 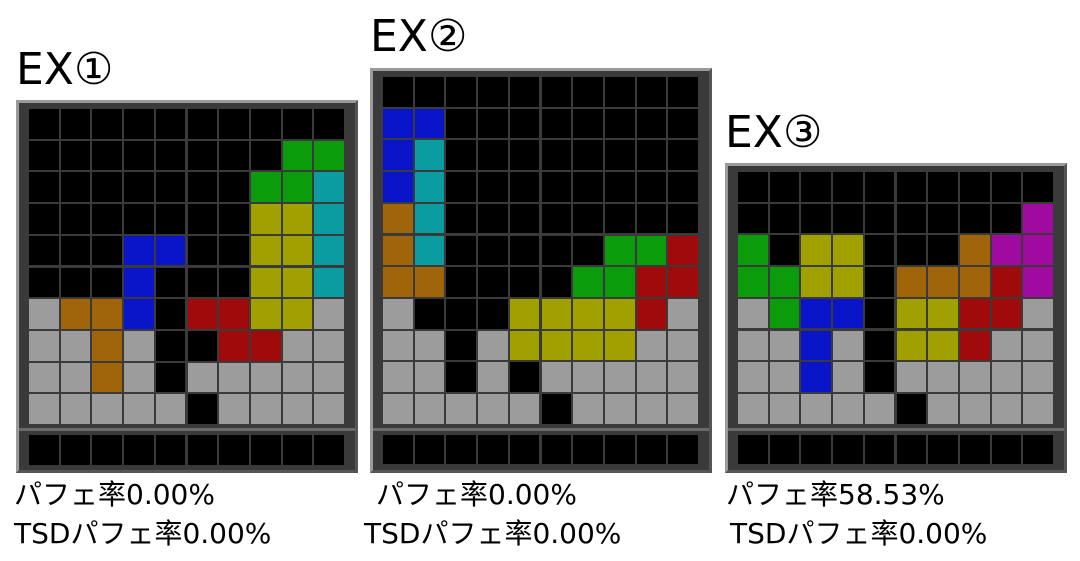 I want to click on board-title: EX③, so click(x=774, y=132).